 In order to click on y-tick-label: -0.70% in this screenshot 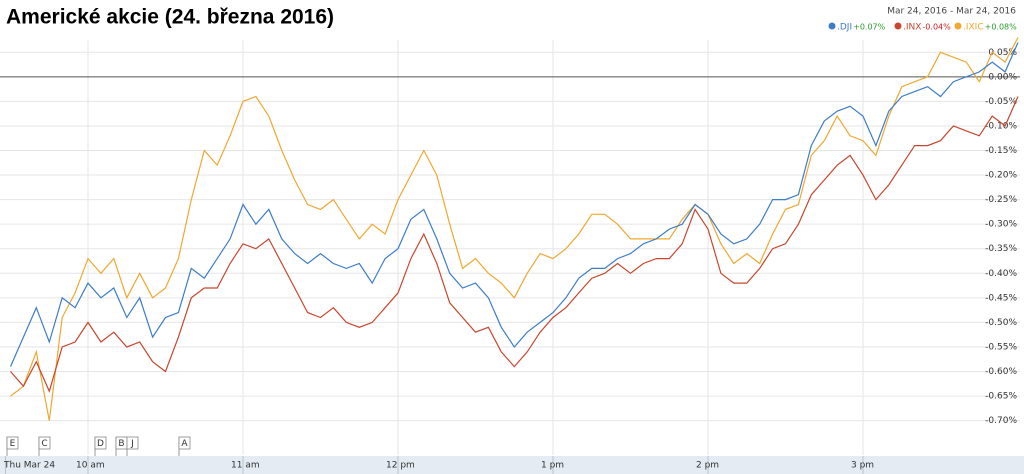, I will do `click(1001, 421)`.